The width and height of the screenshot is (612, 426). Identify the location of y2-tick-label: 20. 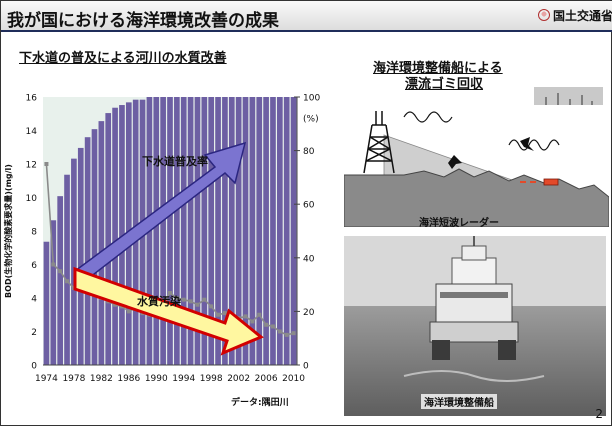
(309, 313).